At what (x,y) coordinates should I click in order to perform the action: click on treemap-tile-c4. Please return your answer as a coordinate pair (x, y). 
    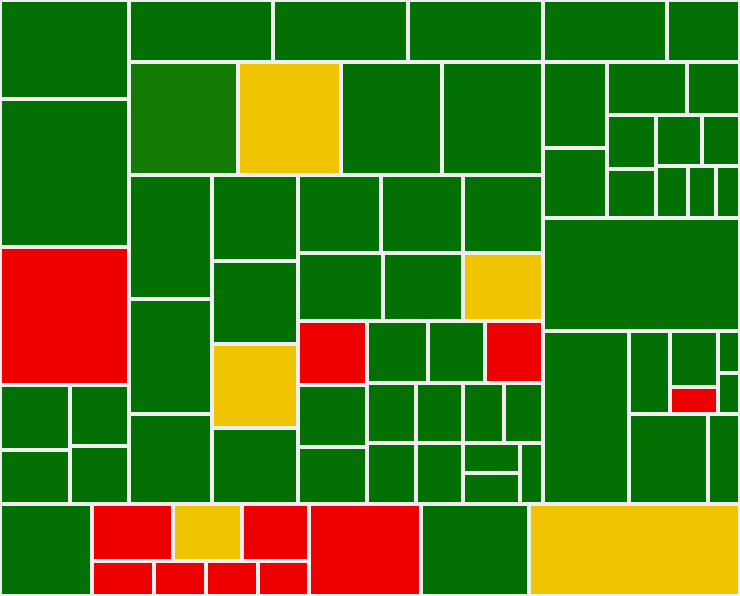
    Looking at the image, I should click on (255, 218).